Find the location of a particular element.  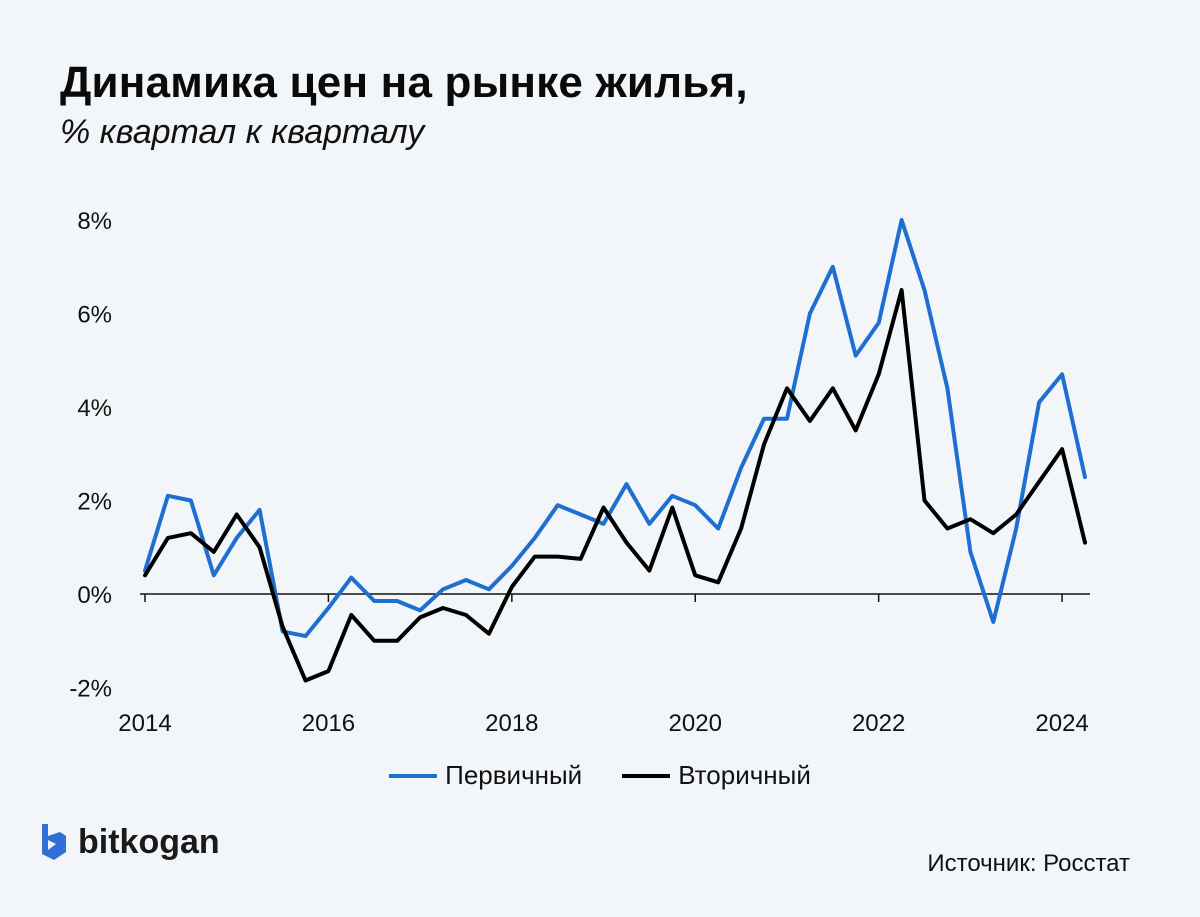

bitkogan-logo-icon is located at coordinates (54, 842).